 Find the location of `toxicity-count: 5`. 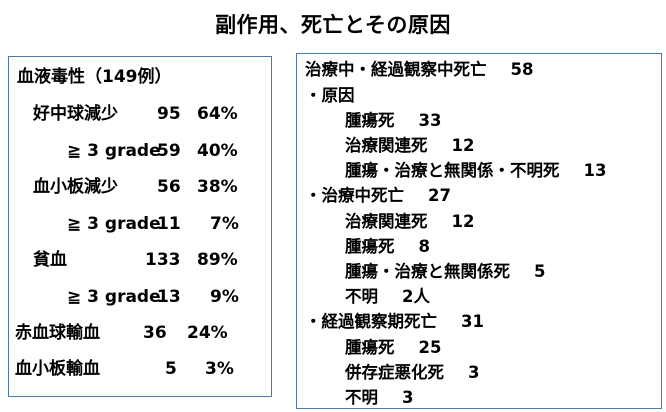

toxicity-count: 5 is located at coordinates (171, 369).